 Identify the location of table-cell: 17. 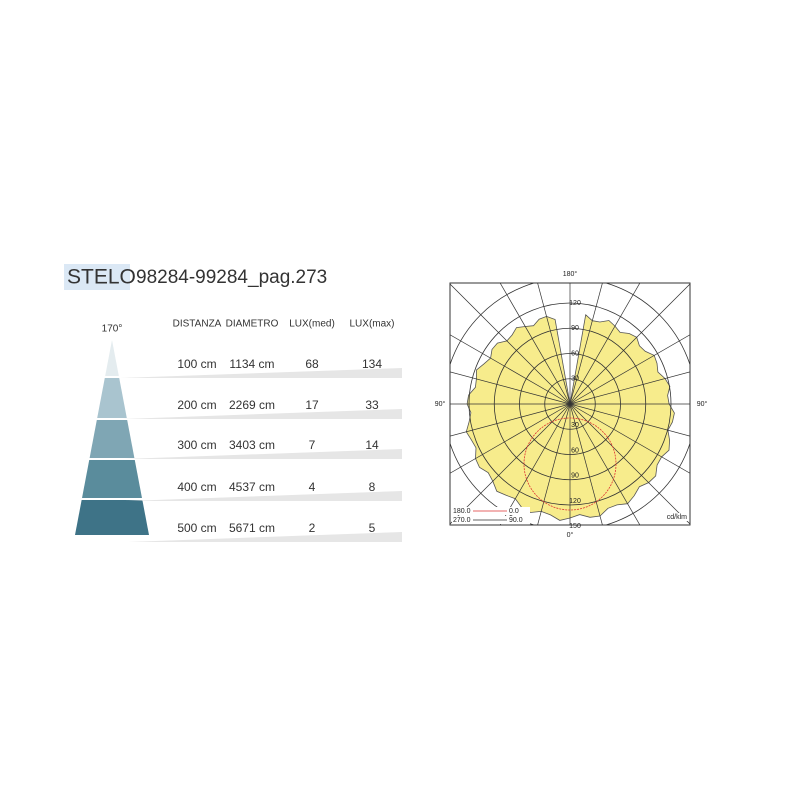
(312, 405).